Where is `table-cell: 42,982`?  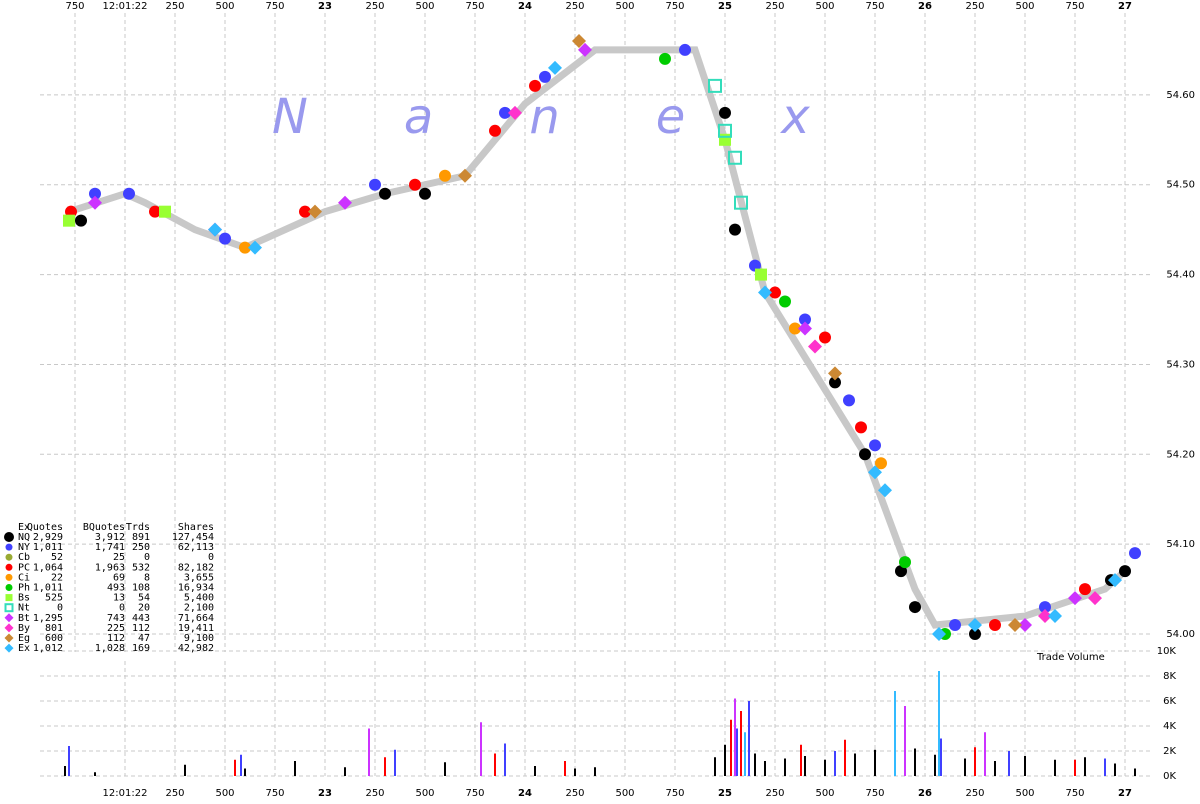 table-cell: 42,982 is located at coordinates (196, 648).